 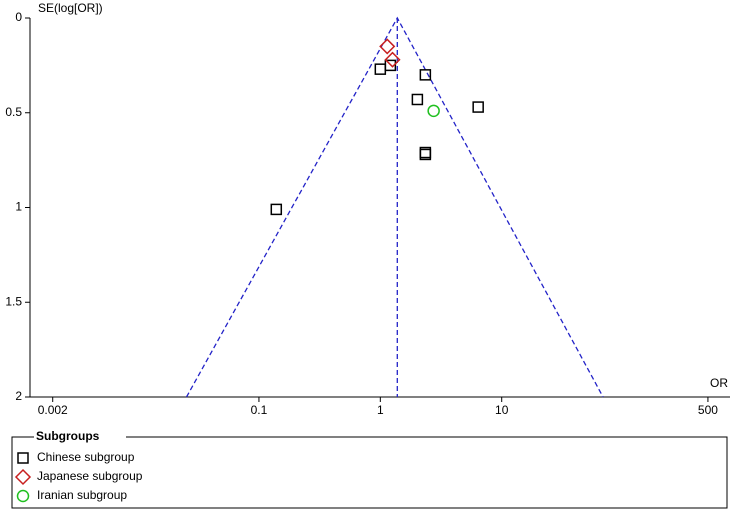 I want to click on y-tick-label: 1.5, so click(x=13, y=301).